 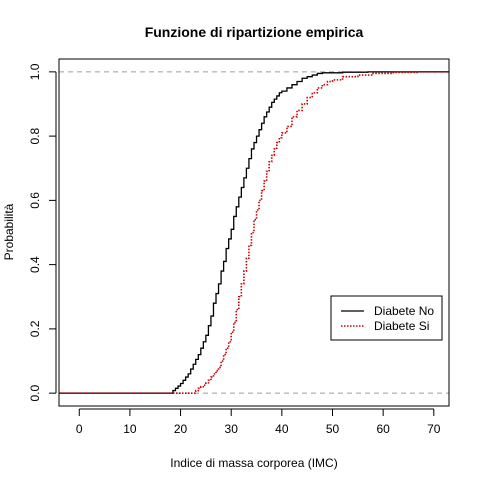 I want to click on x-tick-label-0: 0, so click(x=79, y=429).